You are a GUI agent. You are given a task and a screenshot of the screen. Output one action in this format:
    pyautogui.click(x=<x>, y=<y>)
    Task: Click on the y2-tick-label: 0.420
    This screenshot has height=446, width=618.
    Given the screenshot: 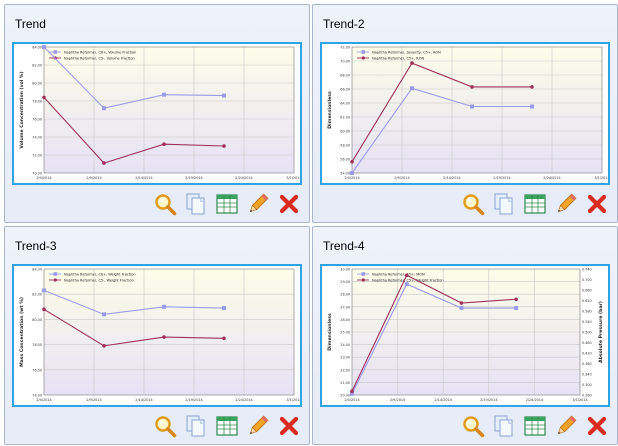 What is the action you would take?
    pyautogui.click(x=587, y=354)
    